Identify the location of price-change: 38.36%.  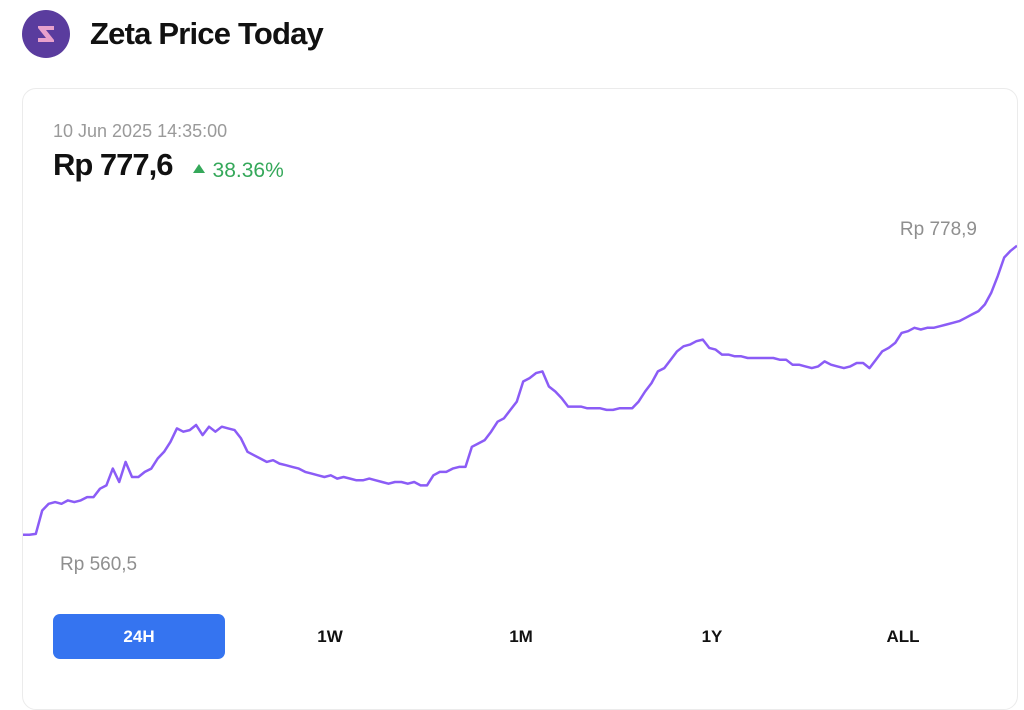
(238, 170).